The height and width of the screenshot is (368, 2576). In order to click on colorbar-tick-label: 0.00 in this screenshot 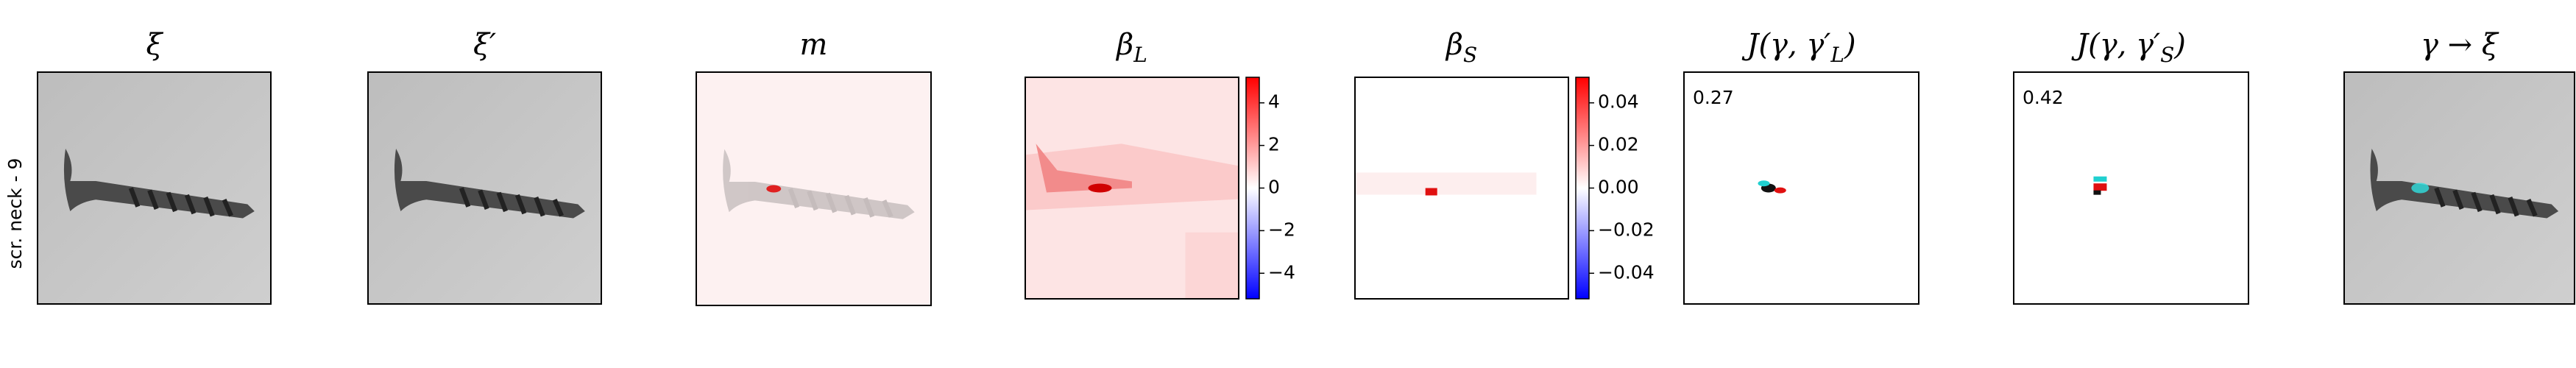, I will do `click(1619, 187)`.